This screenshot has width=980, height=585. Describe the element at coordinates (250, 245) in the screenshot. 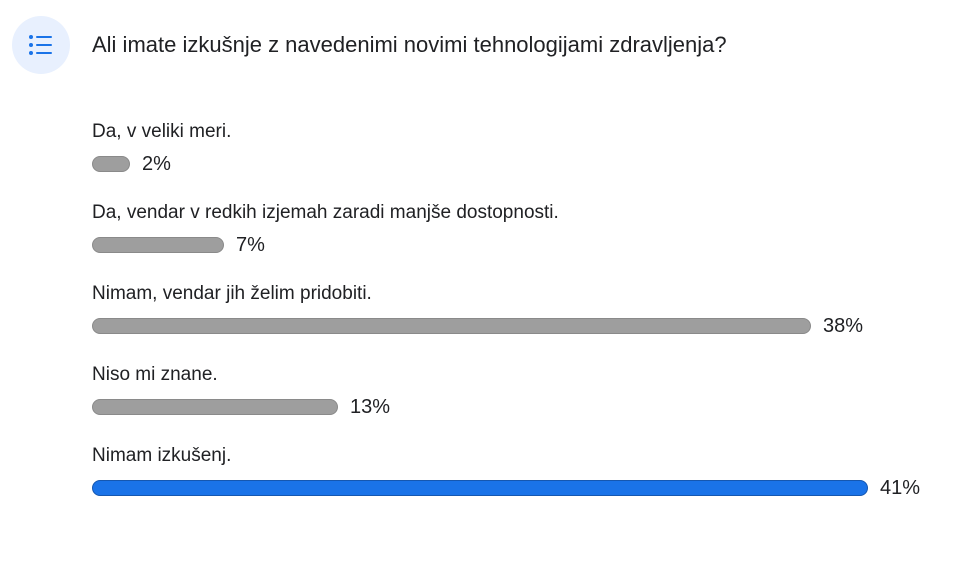

I see `percentage-label: 7%` at that location.